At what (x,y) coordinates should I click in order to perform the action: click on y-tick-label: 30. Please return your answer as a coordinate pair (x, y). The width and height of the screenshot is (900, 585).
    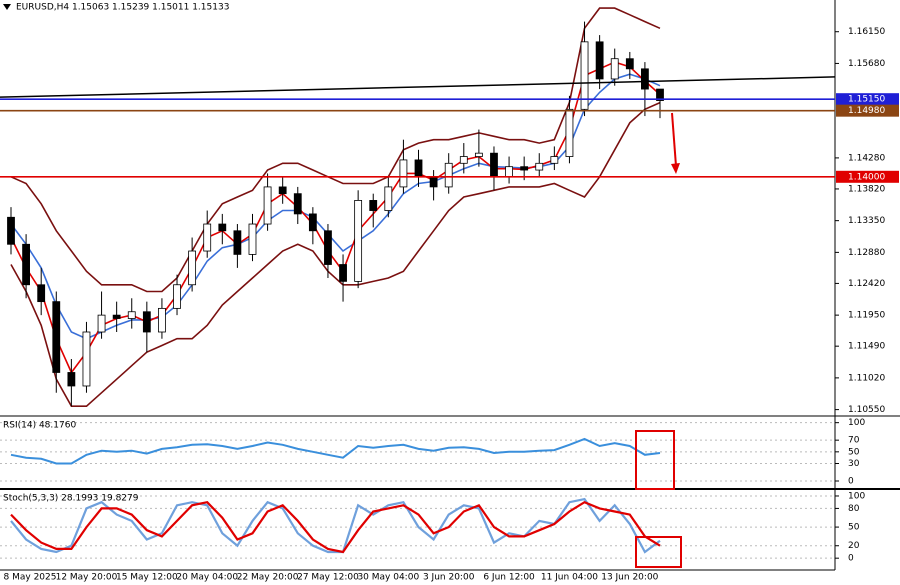
    Looking at the image, I should click on (854, 464).